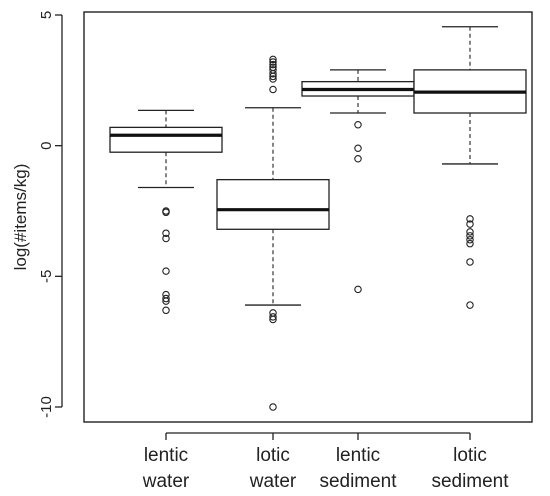  Describe the element at coordinates (46, 276) in the screenshot. I see `y-tick-label: -5` at that location.